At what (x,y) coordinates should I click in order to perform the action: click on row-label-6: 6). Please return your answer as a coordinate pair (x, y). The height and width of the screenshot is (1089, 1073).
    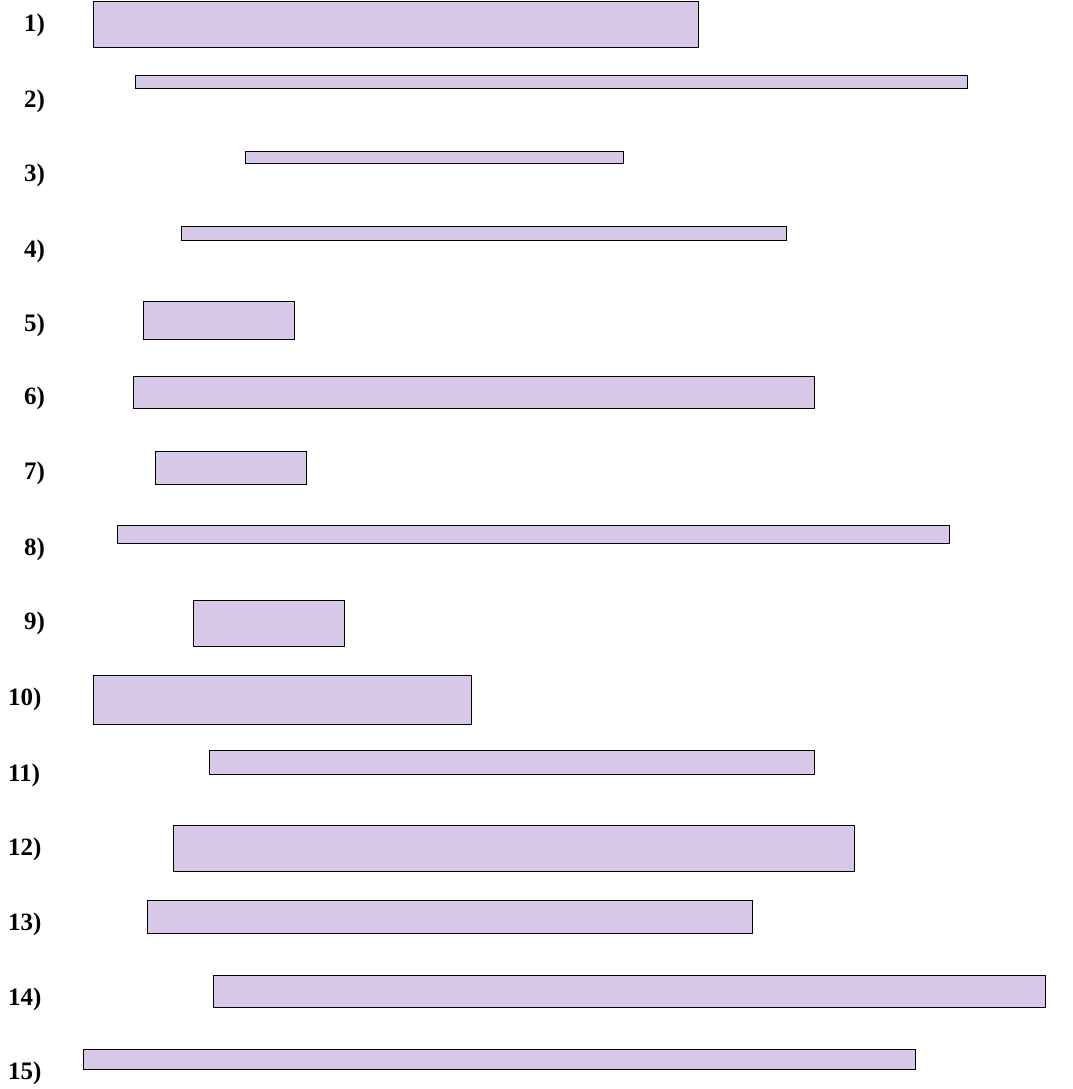
    Looking at the image, I should click on (34, 396).